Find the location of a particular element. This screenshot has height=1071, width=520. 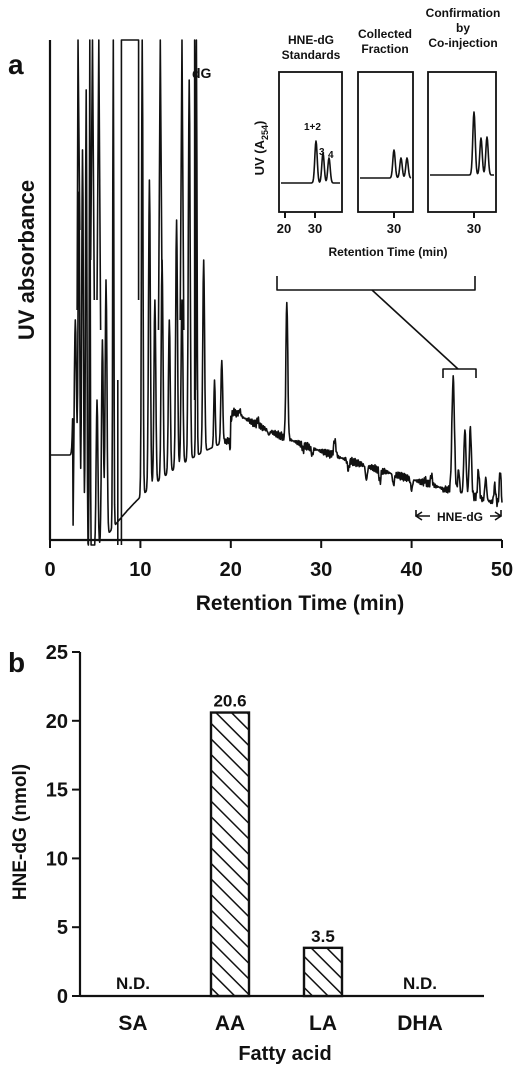

inset-confirm-frame is located at coordinates (462, 142).